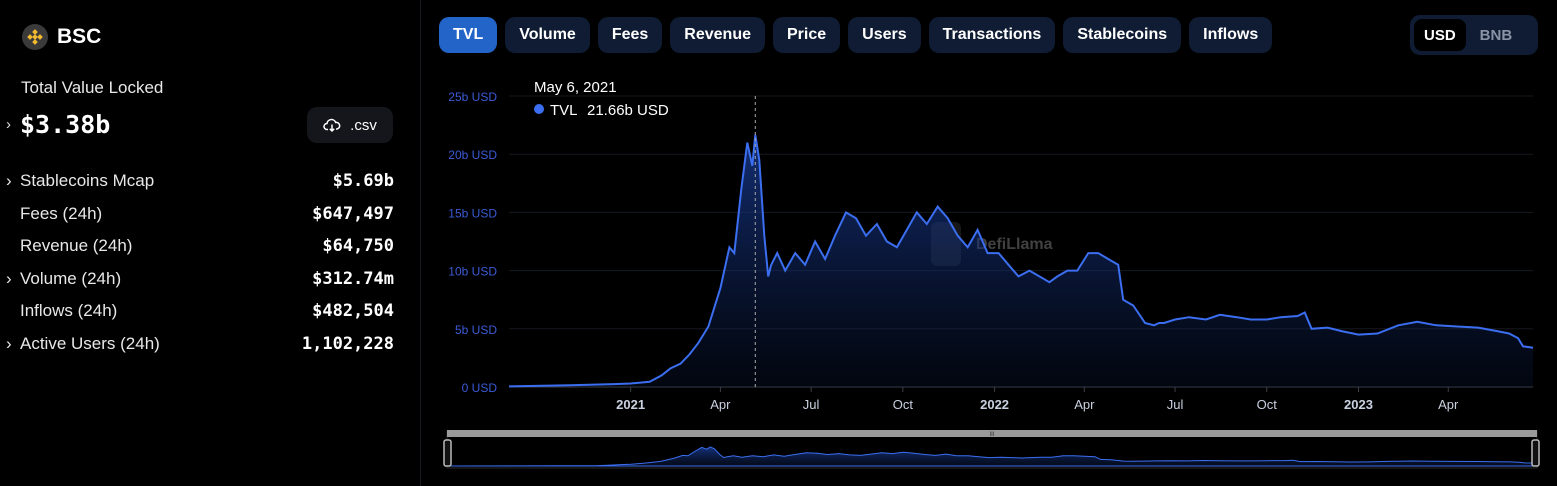  Describe the element at coordinates (539, 109) in the screenshot. I see `series-dot-icon` at that location.